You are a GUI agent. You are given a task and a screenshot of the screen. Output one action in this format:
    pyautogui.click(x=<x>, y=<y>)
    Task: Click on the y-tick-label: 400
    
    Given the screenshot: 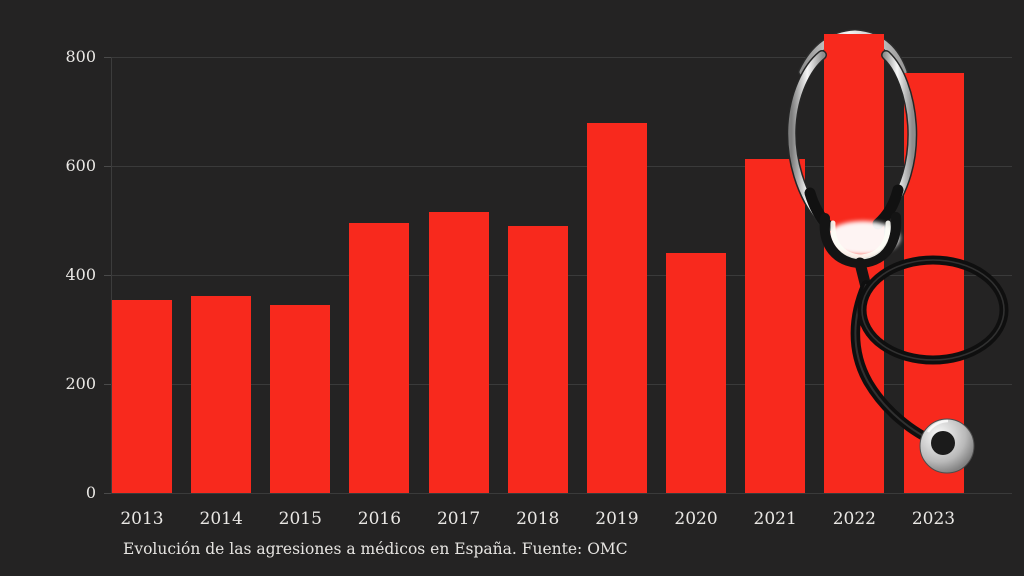 What is the action you would take?
    pyautogui.click(x=80, y=274)
    